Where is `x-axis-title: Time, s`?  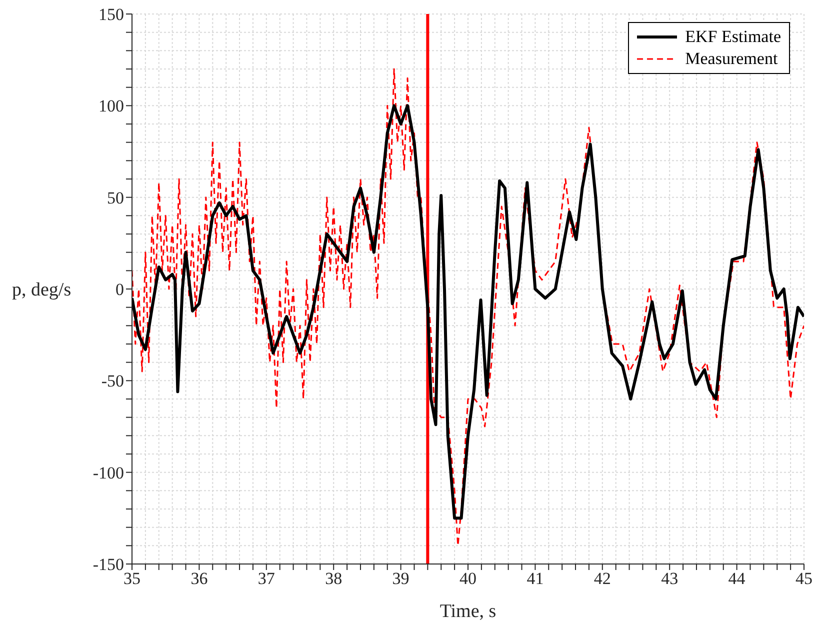
x-axis-title: Time, s is located at coordinates (468, 611).